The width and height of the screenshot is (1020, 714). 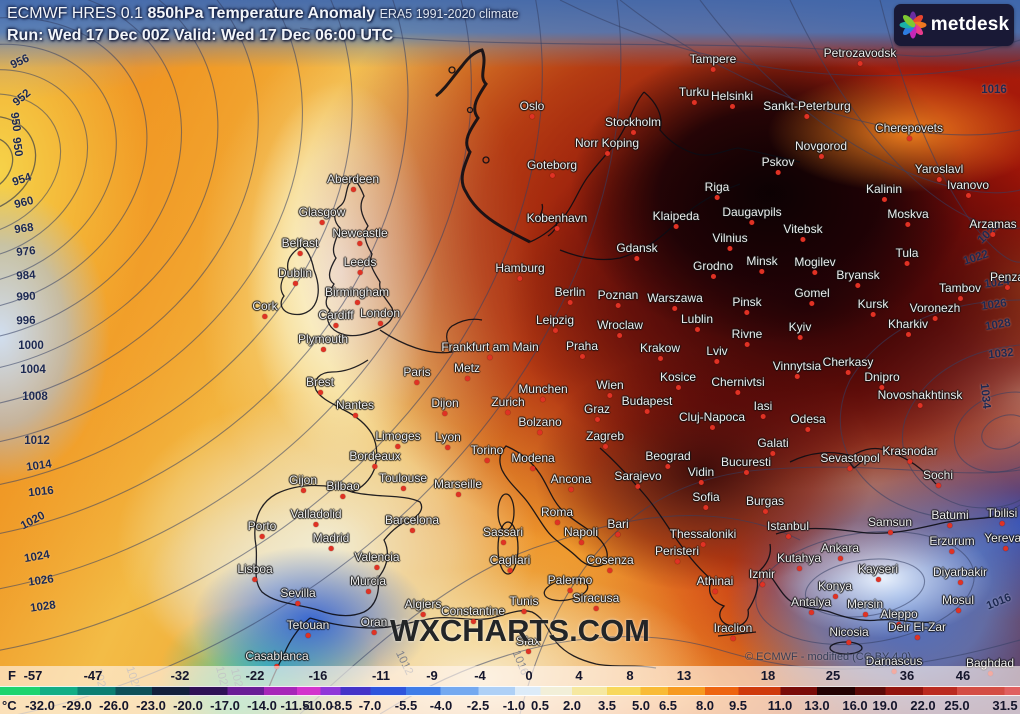 I want to click on isobar-value-label: 1016, so click(x=994, y=90).